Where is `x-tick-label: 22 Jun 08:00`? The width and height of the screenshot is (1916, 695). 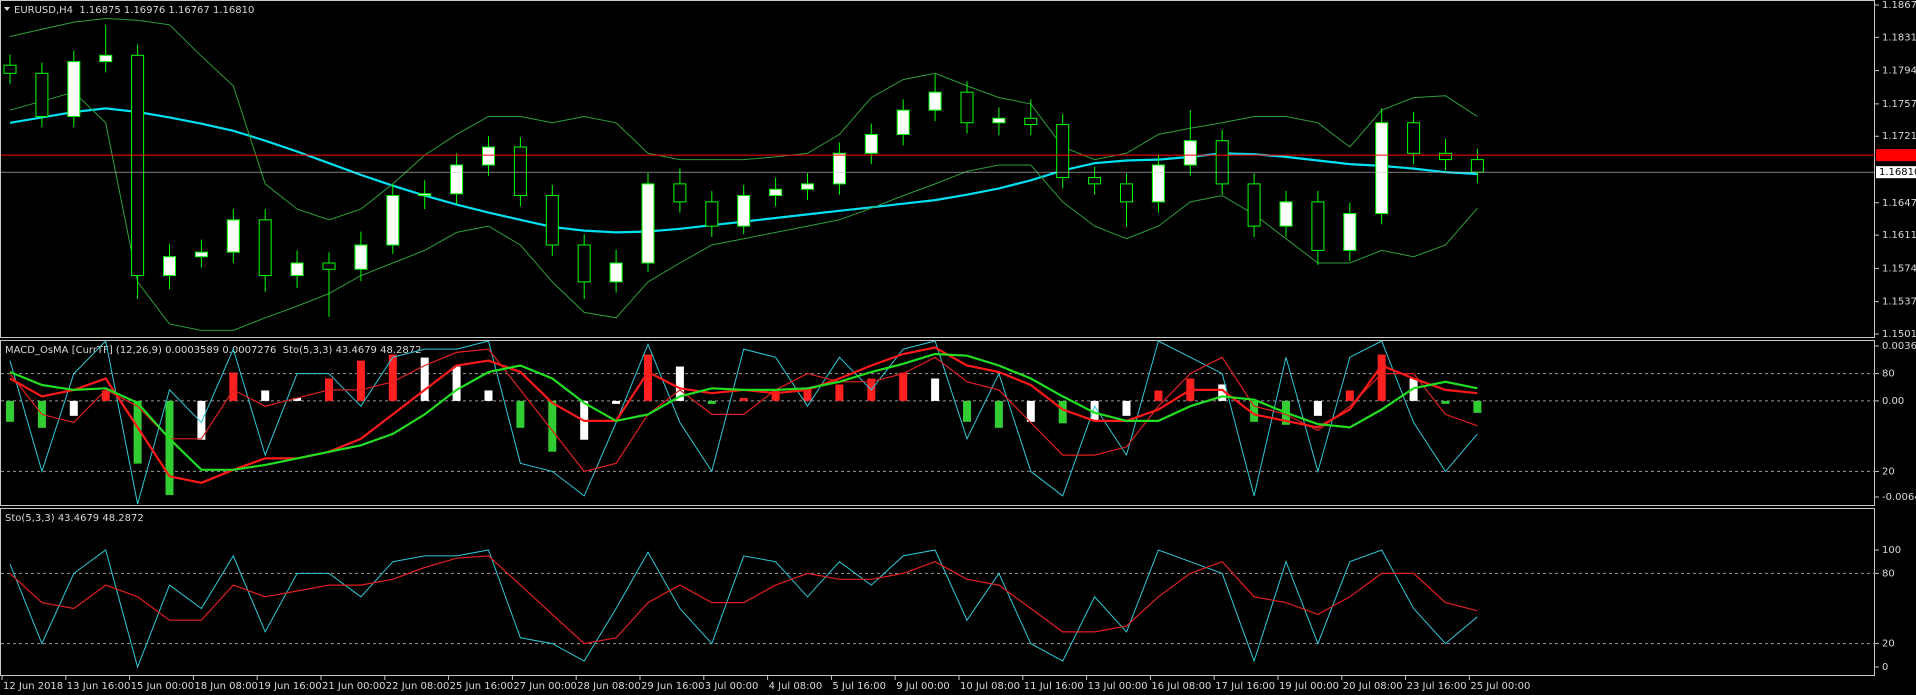
x-tick-label: 22 Jun 08:00 is located at coordinates (418, 686).